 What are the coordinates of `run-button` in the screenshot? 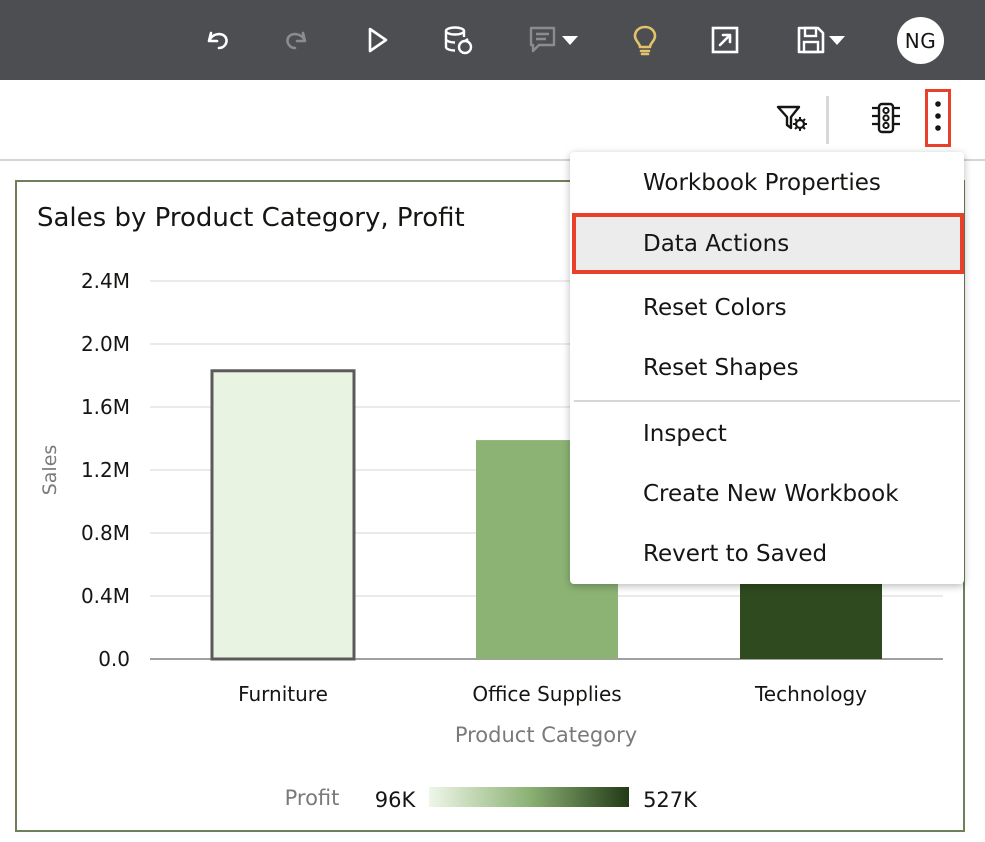 It's located at (377, 40).